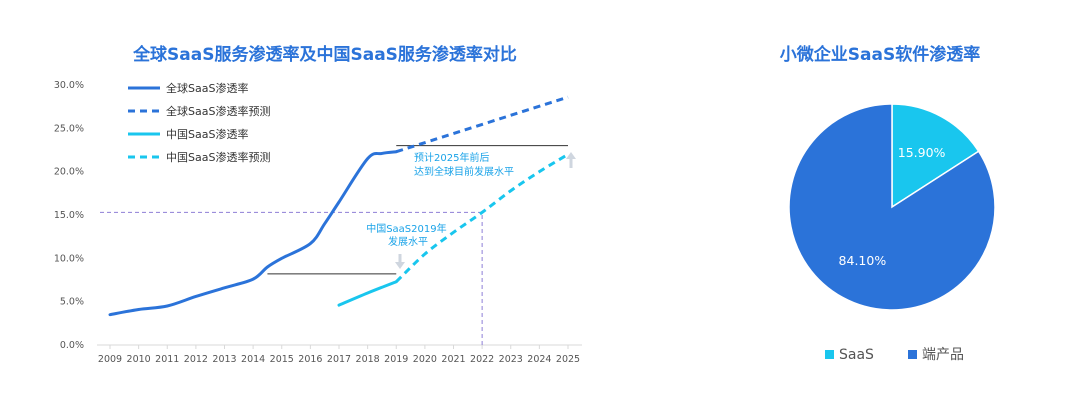 Image resolution: width=1080 pixels, height=408 pixels. Describe the element at coordinates (880, 54) in the screenshot. I see `pie-chart-title: 小微企业SaaS软件渗透率` at that location.